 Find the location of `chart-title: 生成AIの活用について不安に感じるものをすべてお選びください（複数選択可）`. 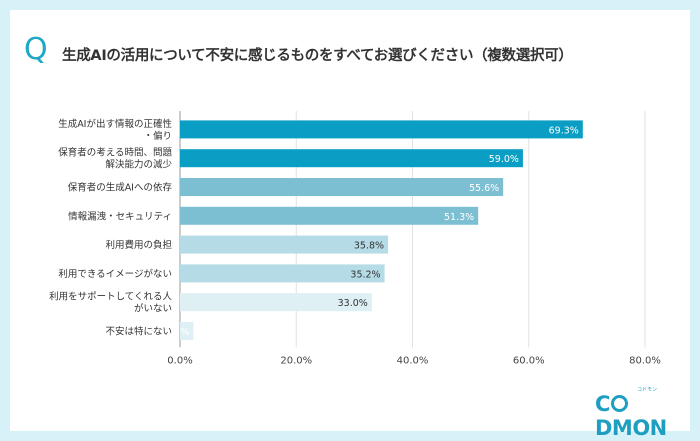

chart-title: 生成AIの活用について不安に感じるものをすべてお選びください（複数選択可） is located at coordinates (317, 56).